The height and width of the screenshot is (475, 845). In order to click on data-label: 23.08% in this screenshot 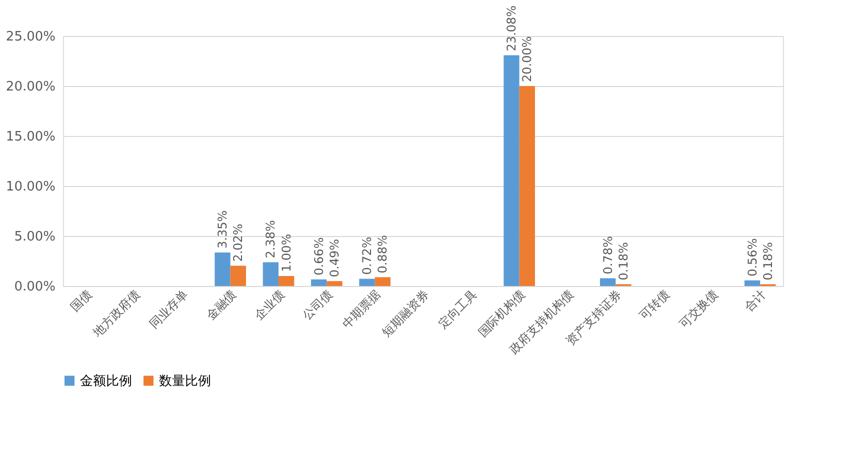, I will do `click(511, 28)`.